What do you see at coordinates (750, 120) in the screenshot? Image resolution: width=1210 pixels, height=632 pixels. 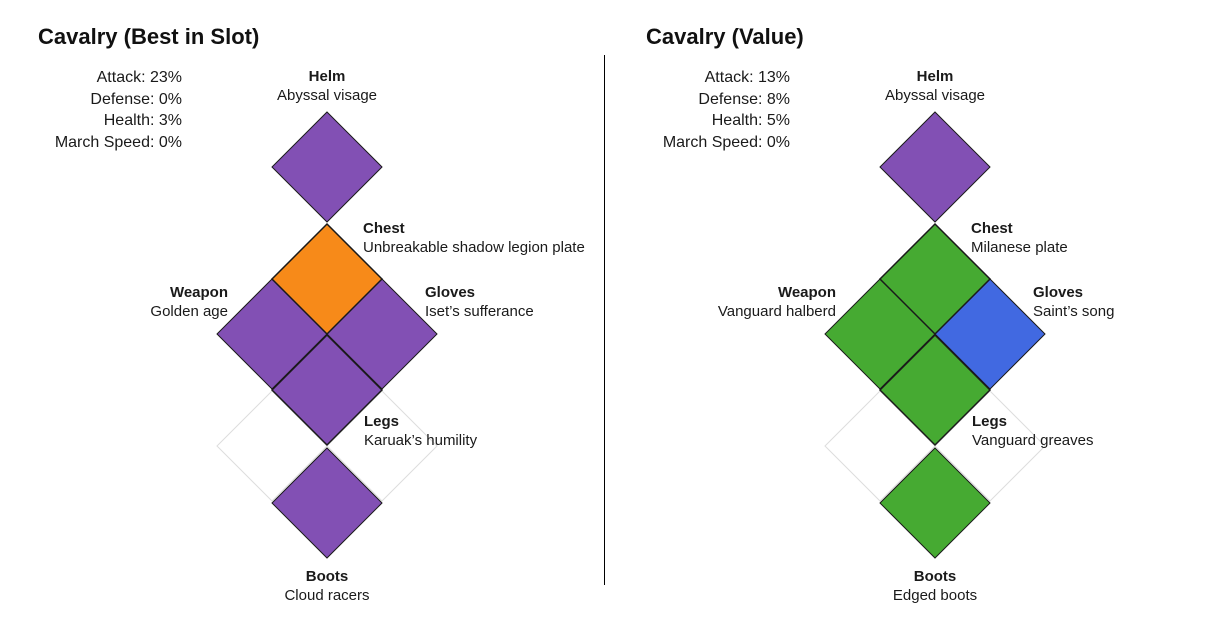 I see `stat-health: Health: 5%` at bounding box center [750, 120].